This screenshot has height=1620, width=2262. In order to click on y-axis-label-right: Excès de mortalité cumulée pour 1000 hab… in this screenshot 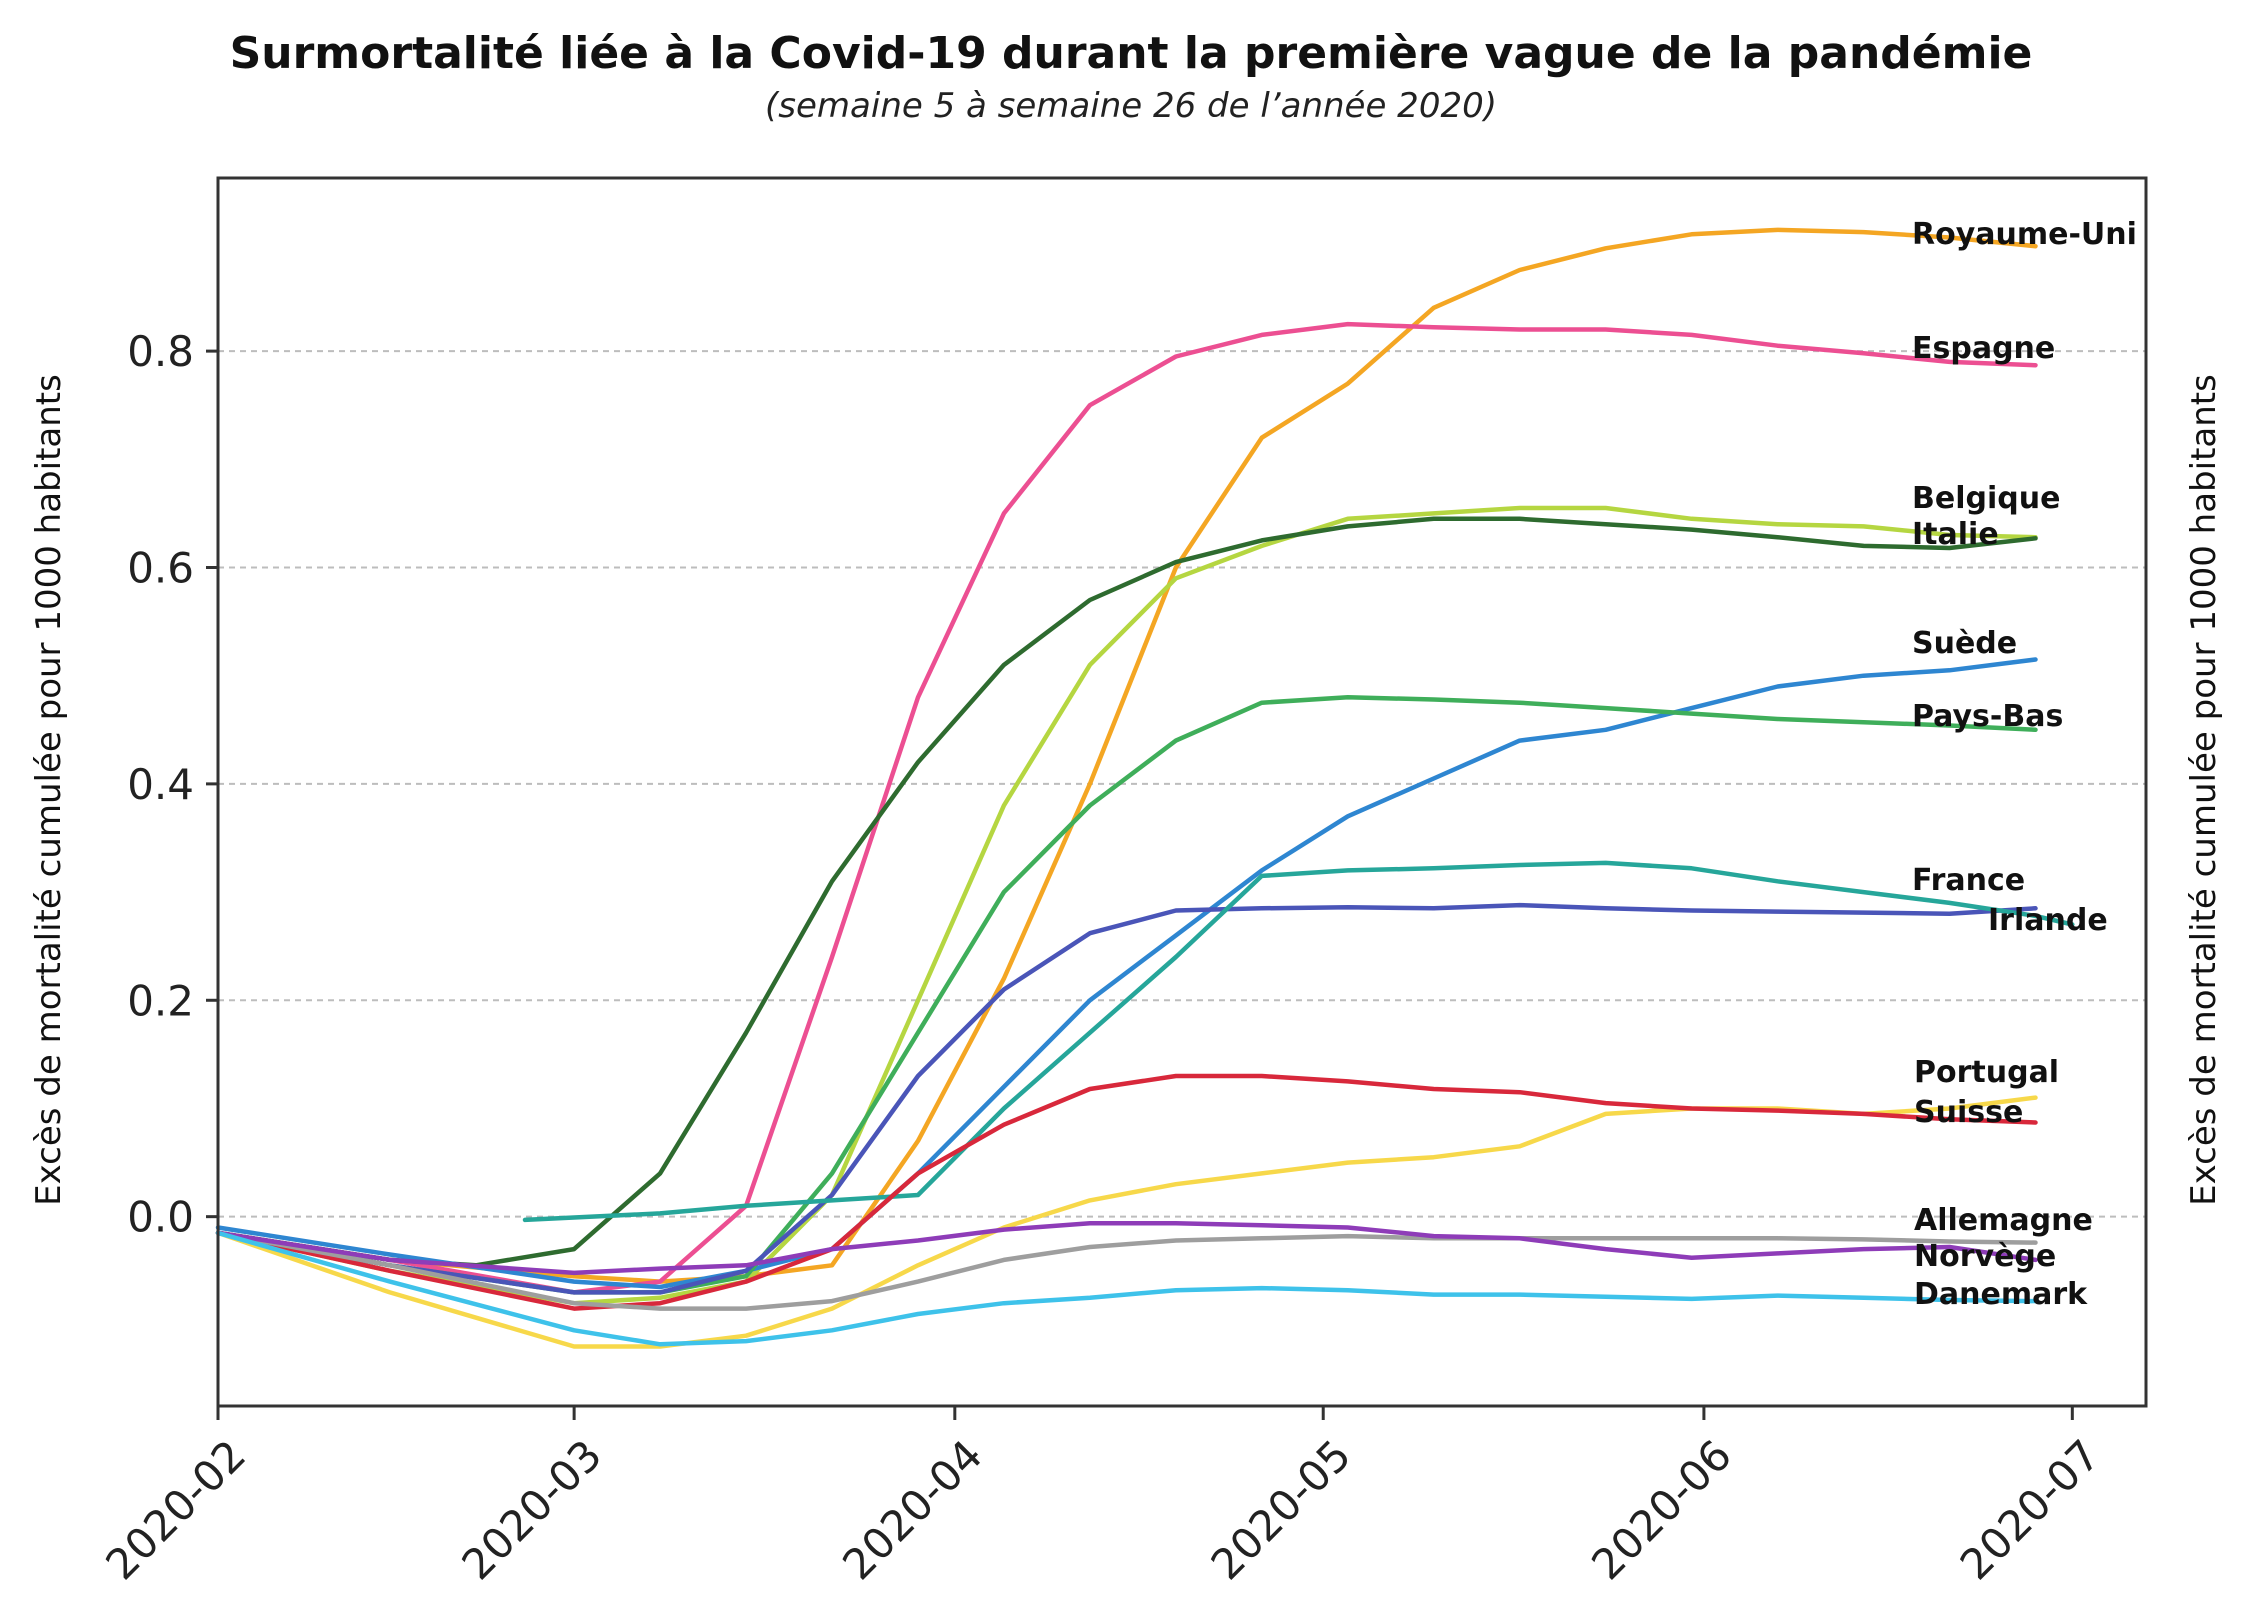, I will do `click(2204, 790)`.